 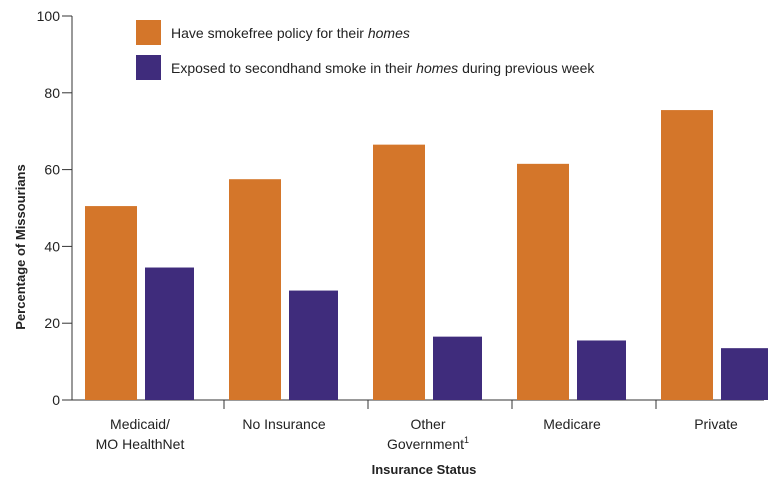 I want to click on legend-label-part: Exposed to secondhand smoke in their, so click(x=293, y=68).